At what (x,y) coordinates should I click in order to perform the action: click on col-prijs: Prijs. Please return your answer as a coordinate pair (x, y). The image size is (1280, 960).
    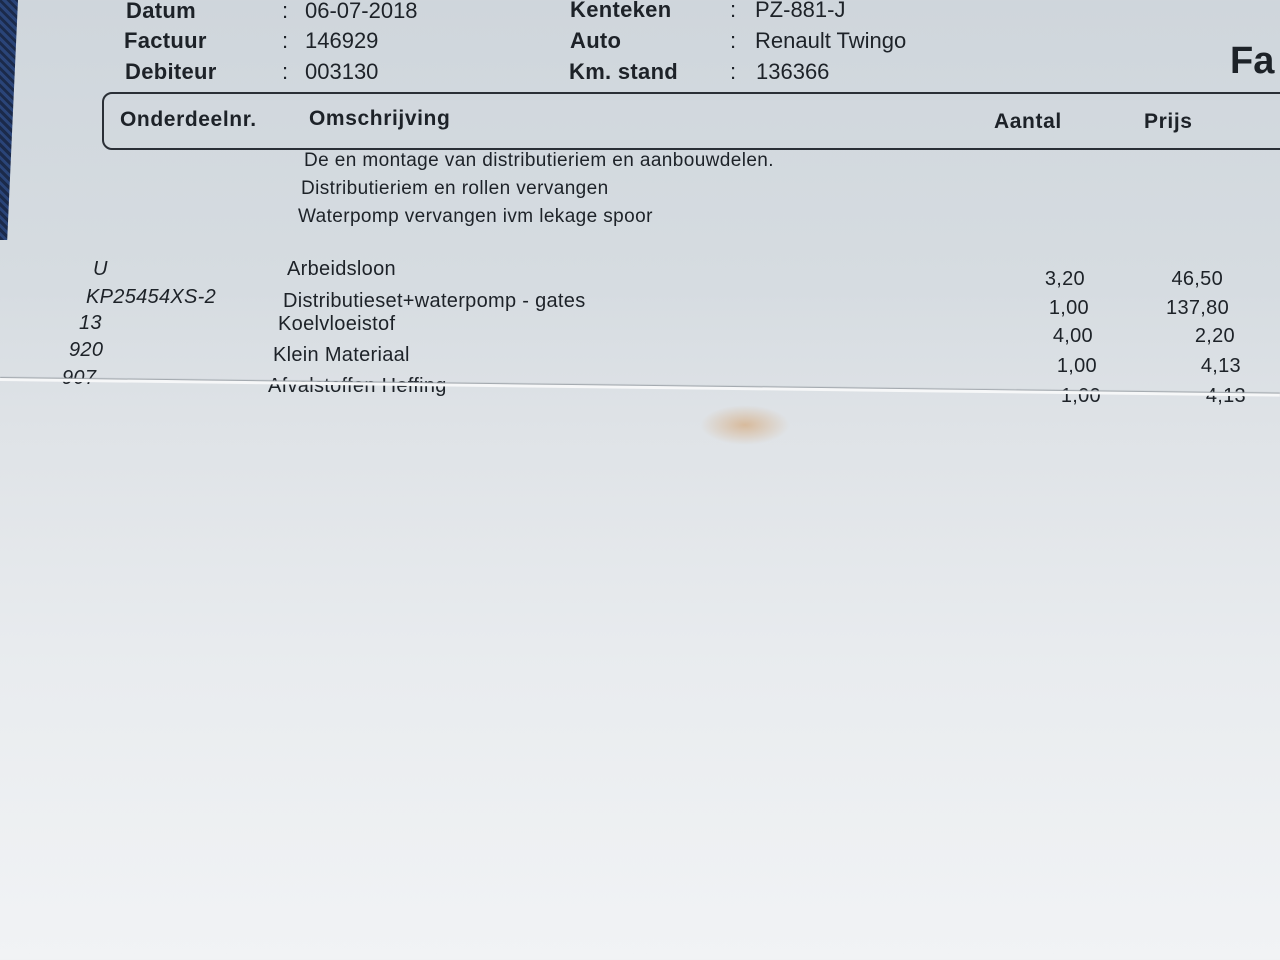
    Looking at the image, I should click on (1168, 121).